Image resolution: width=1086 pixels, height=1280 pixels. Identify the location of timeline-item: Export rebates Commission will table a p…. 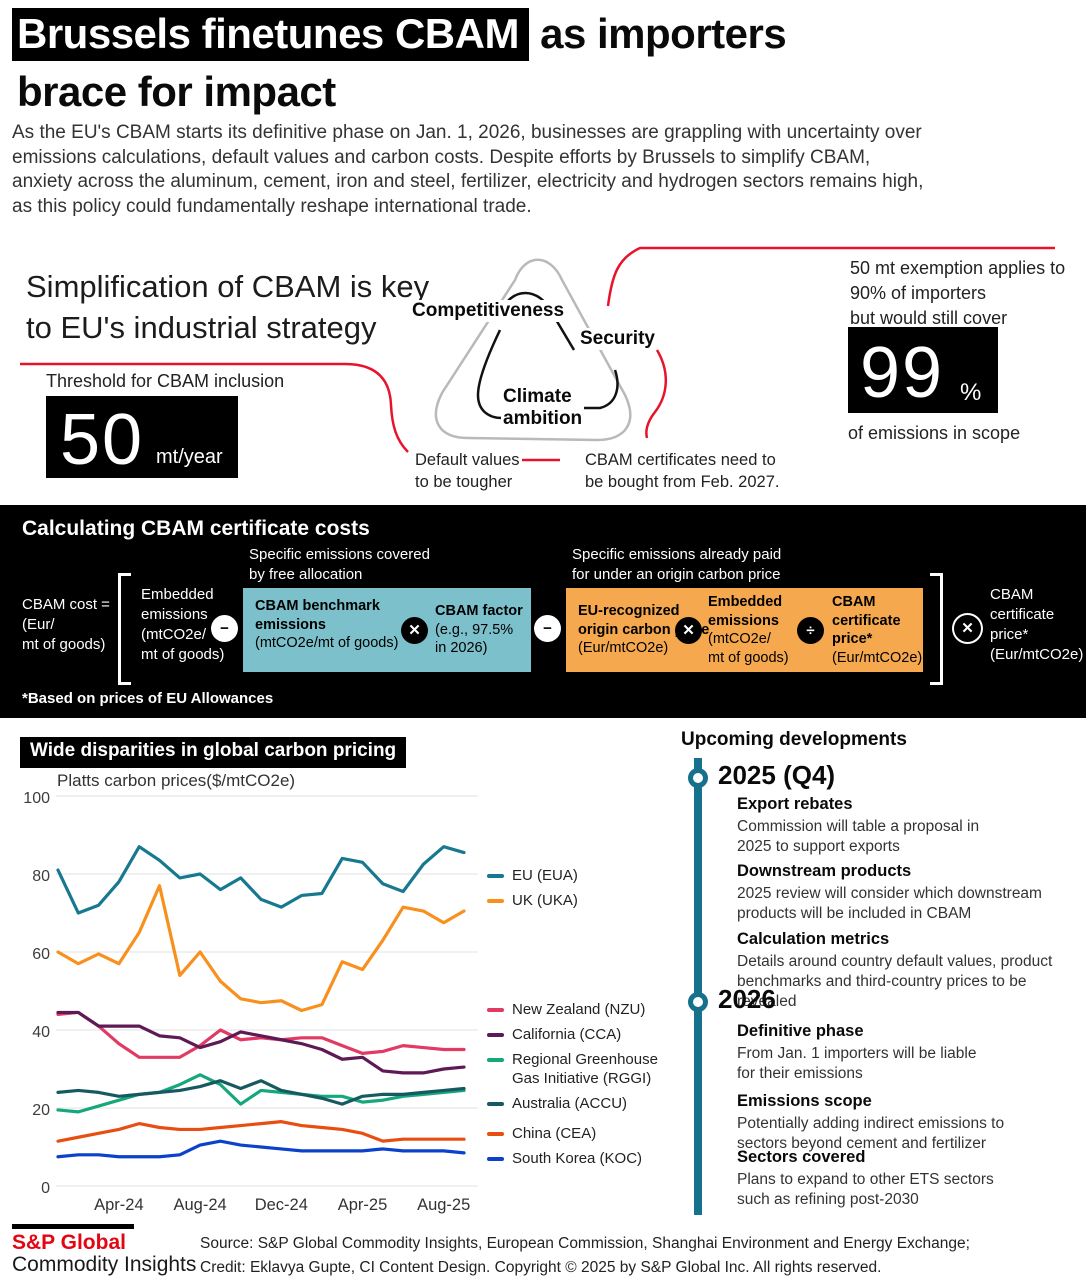
(858, 825).